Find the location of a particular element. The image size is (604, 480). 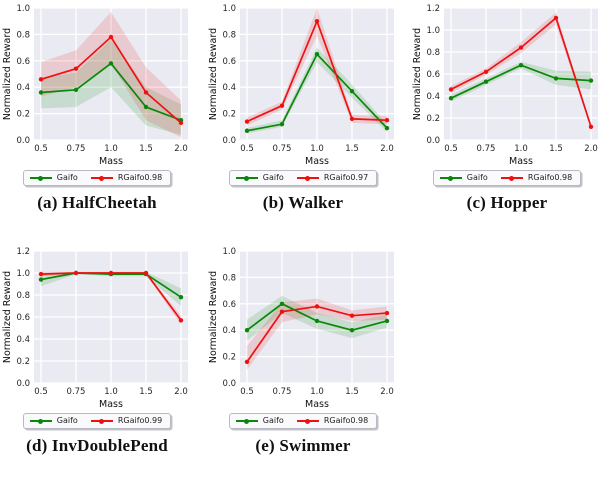

legend-walker: Gaifo RGaifo0.97 is located at coordinates (303, 178).